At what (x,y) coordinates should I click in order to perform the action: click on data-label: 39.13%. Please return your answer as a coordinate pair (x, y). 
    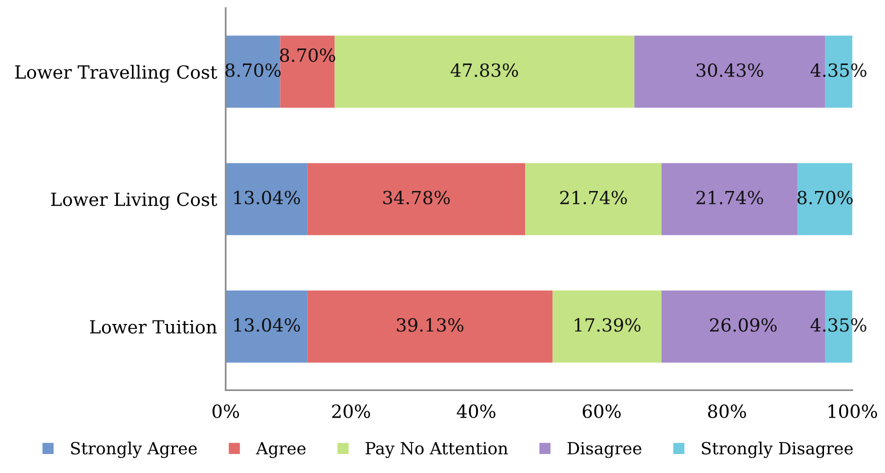
    Looking at the image, I should click on (430, 325).